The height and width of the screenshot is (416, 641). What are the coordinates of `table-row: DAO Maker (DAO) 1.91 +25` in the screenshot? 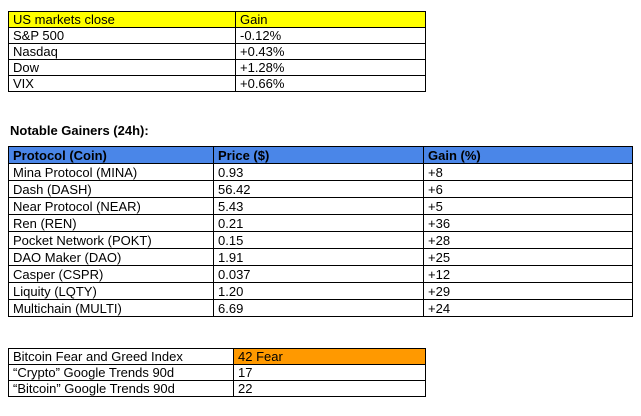 It's located at (320, 257).